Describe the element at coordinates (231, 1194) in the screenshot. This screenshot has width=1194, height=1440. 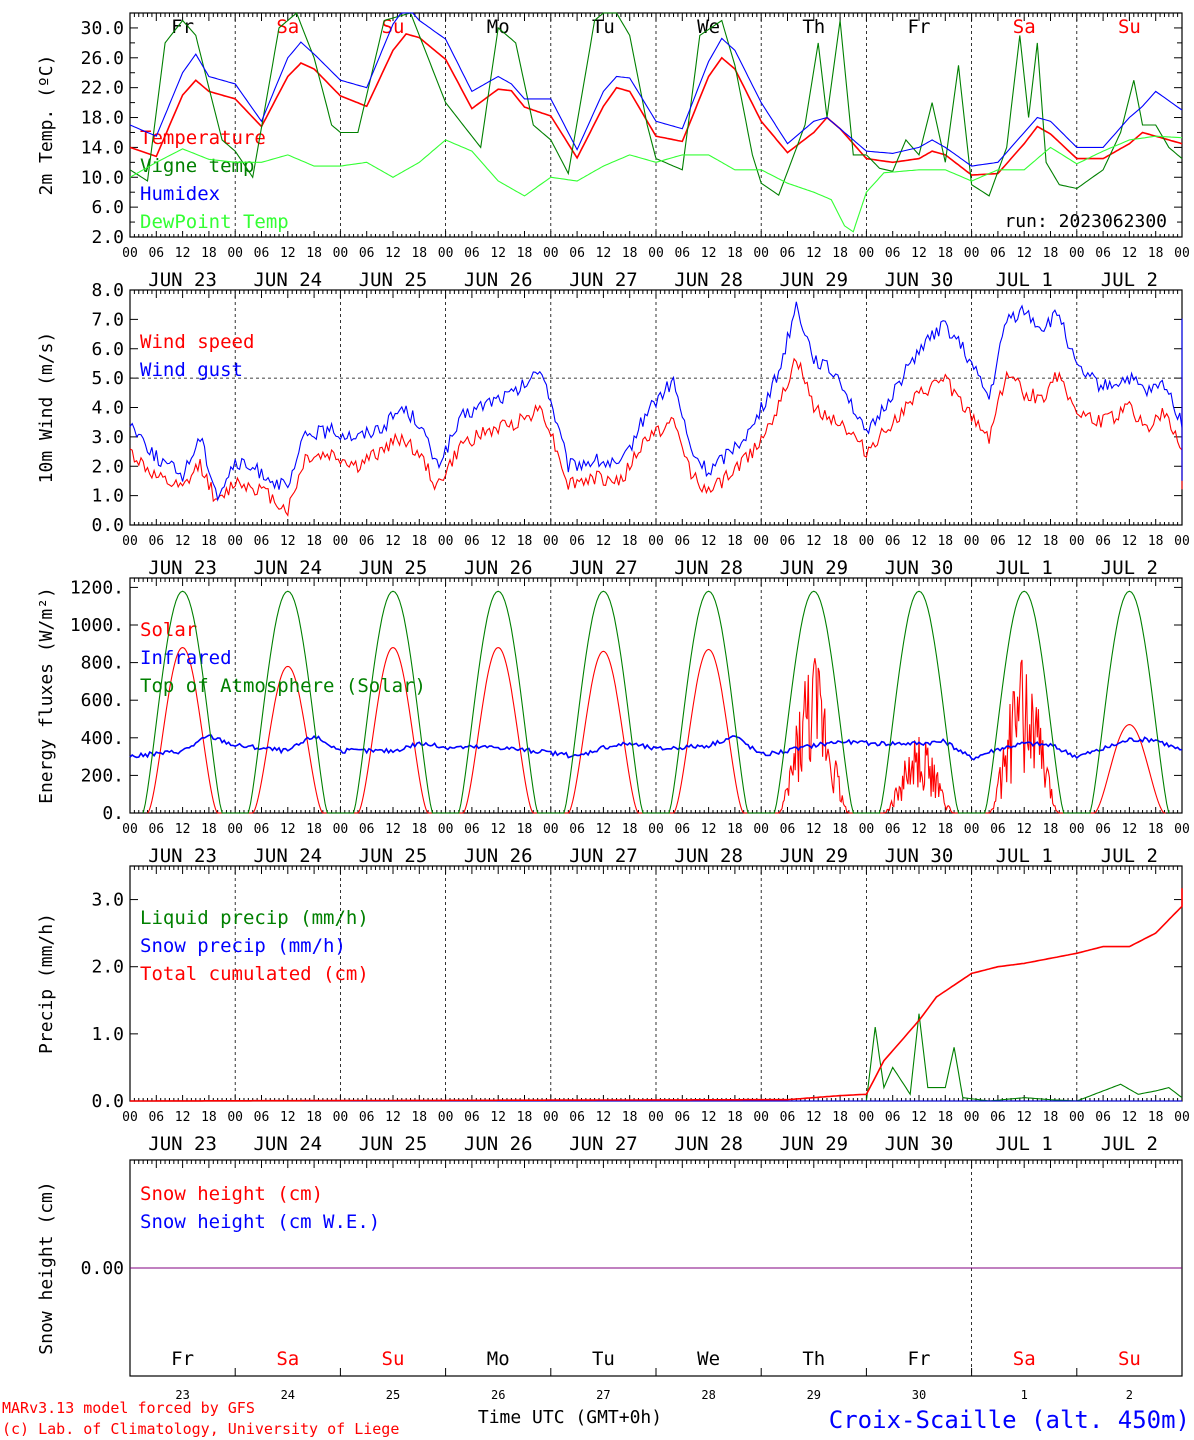
I see `legend-label: Snow height (cm)` at that location.